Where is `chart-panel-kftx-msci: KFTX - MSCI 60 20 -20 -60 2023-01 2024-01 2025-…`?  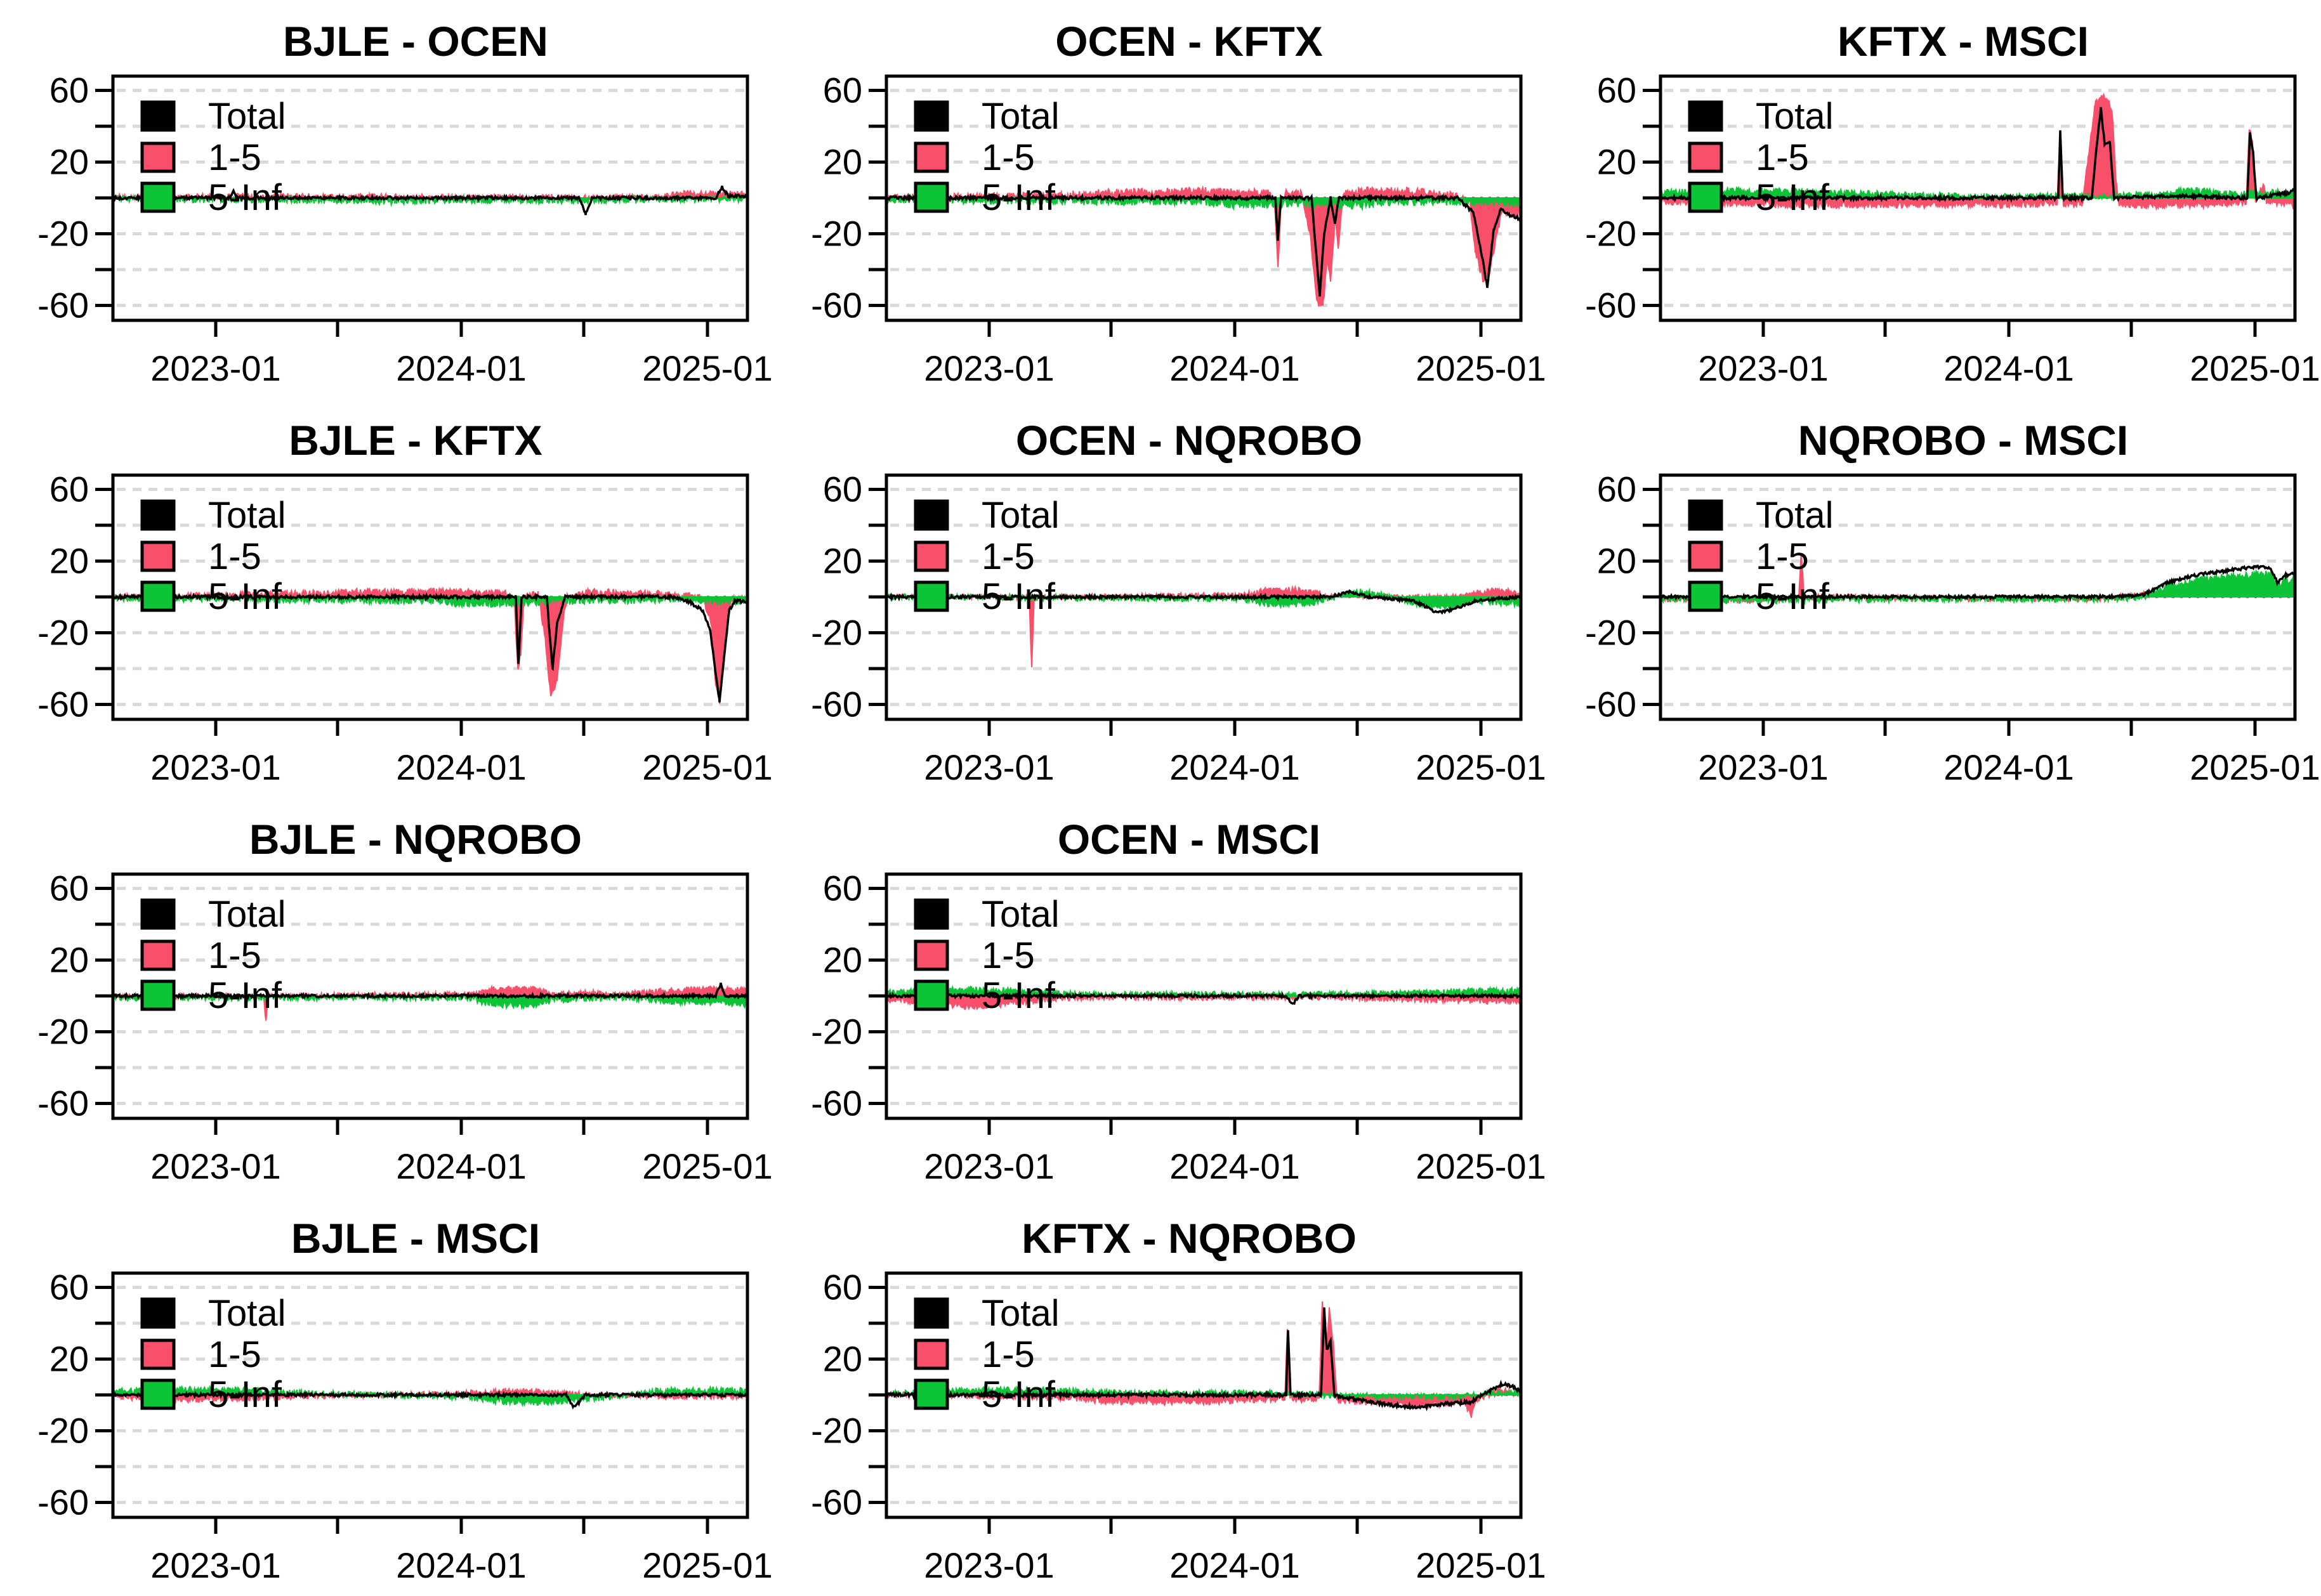 chart-panel-kftx-msci: KFTX - MSCI 60 20 -20 -60 2023-01 2024-01 2025-… is located at coordinates (1934, 199).